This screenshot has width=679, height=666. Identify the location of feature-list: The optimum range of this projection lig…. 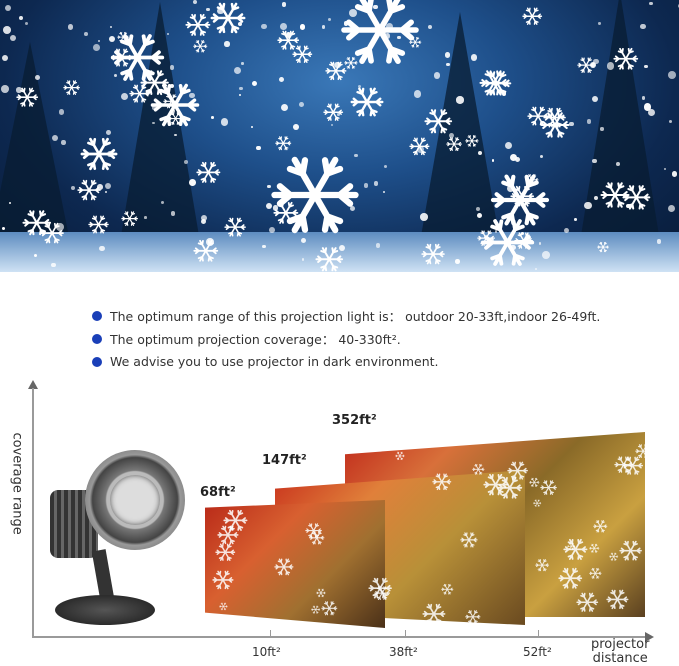
(346, 338).